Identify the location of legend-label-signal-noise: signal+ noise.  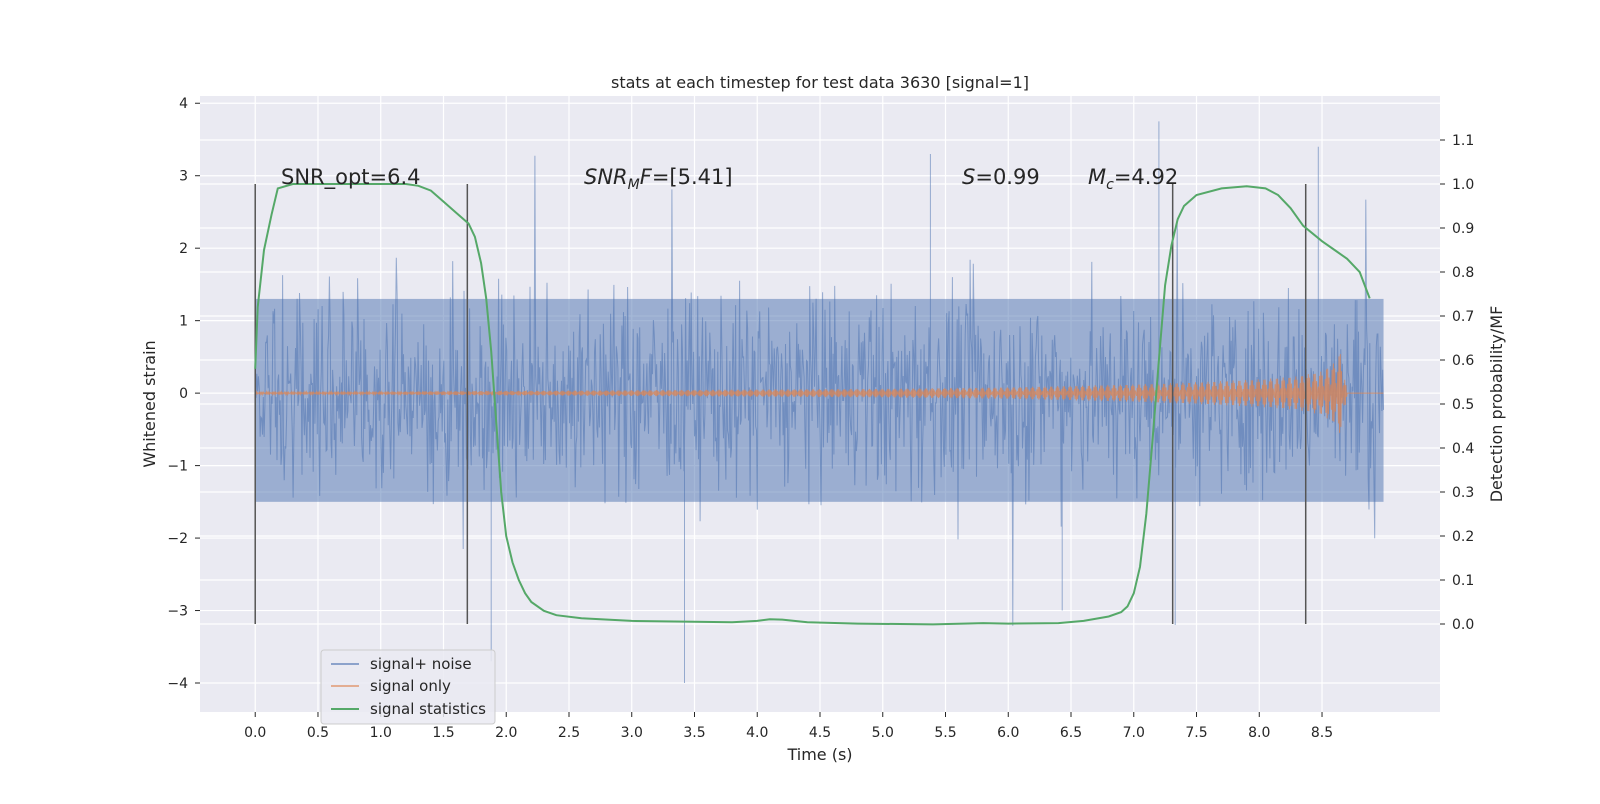
(421, 664).